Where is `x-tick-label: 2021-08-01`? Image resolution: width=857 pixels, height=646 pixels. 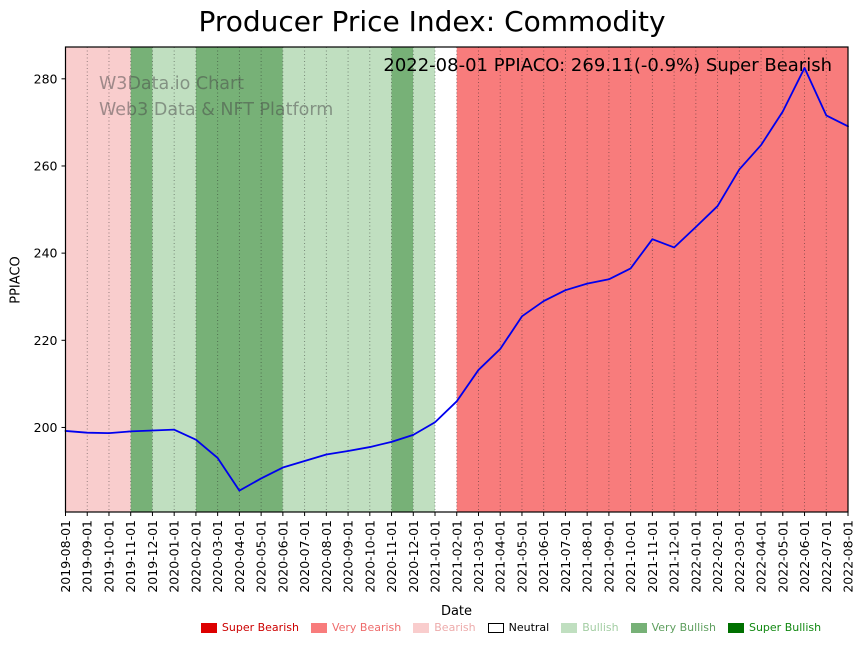 x-tick-label: 2021-08-01 is located at coordinates (587, 556).